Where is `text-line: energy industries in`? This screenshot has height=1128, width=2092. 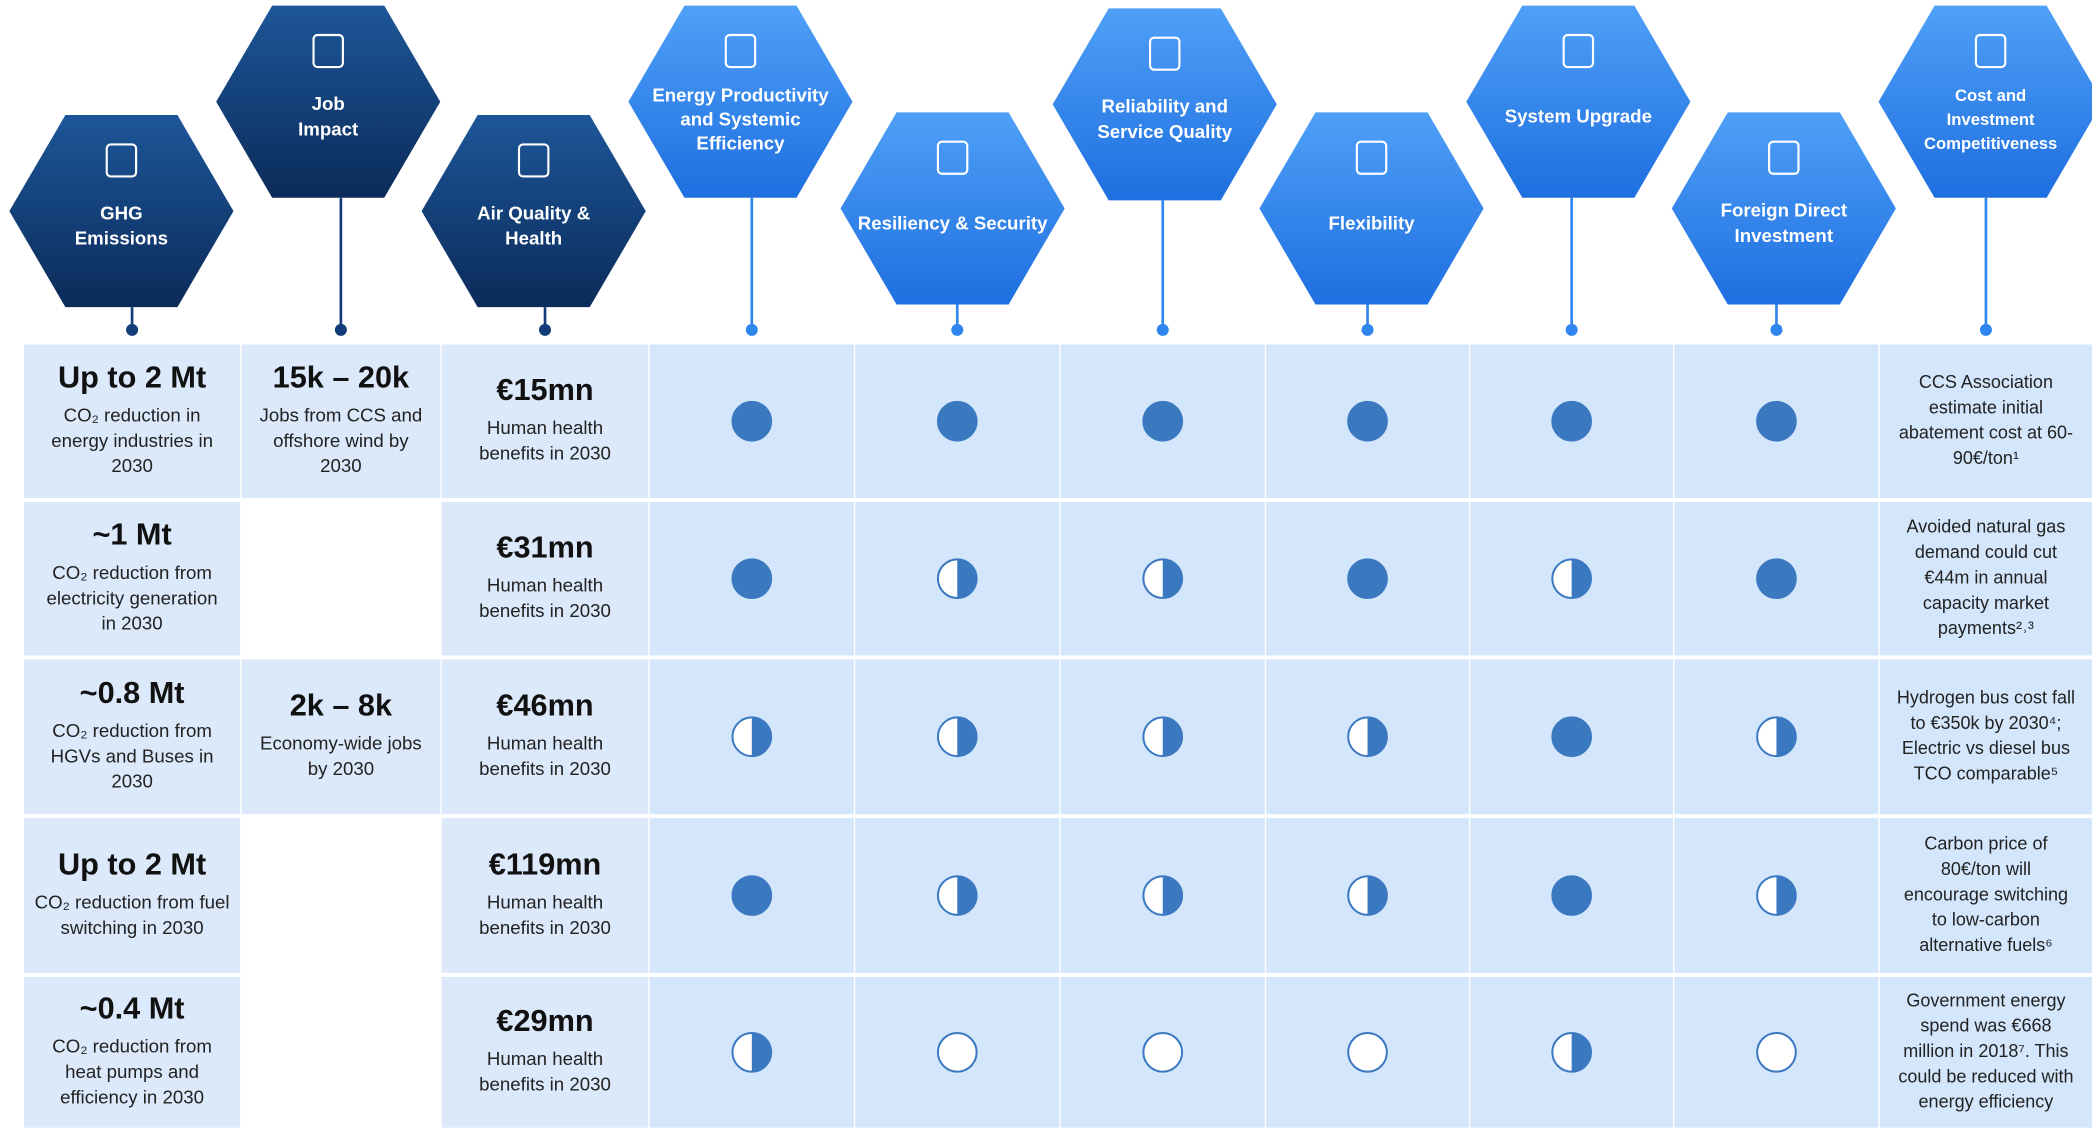
text-line: energy industries in is located at coordinates (132, 440).